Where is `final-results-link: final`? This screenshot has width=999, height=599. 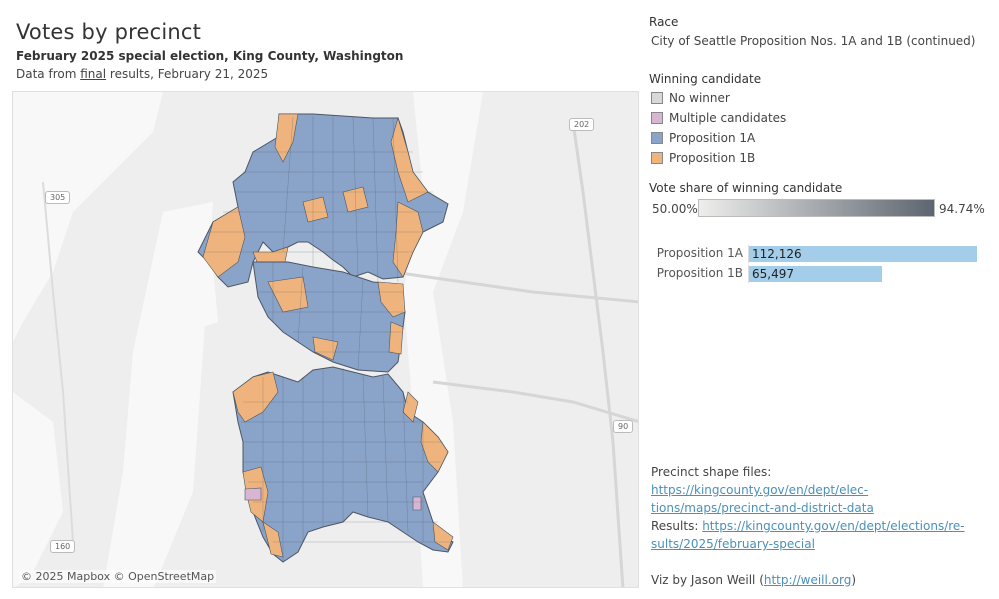 final-results-link: final is located at coordinates (93, 74).